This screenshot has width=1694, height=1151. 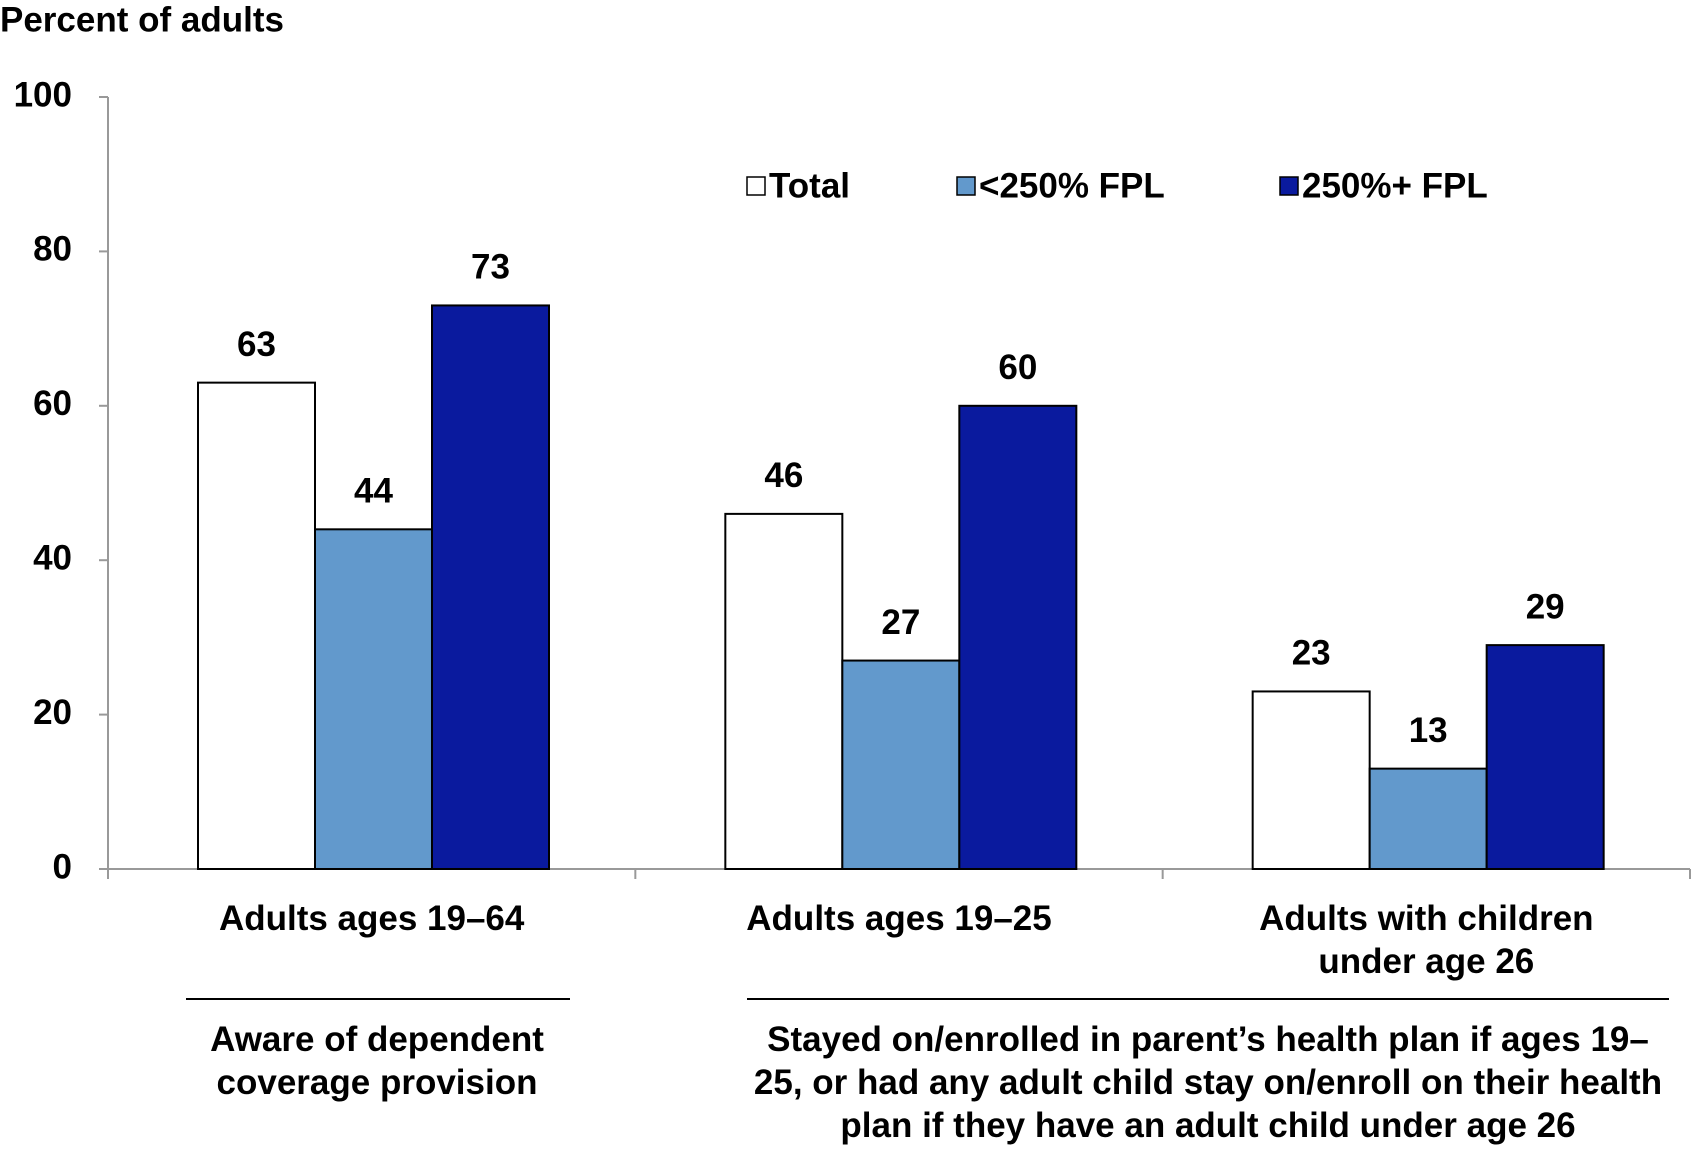 What do you see at coordinates (809, 185) in the screenshot?
I see `legend-label: Total` at bounding box center [809, 185].